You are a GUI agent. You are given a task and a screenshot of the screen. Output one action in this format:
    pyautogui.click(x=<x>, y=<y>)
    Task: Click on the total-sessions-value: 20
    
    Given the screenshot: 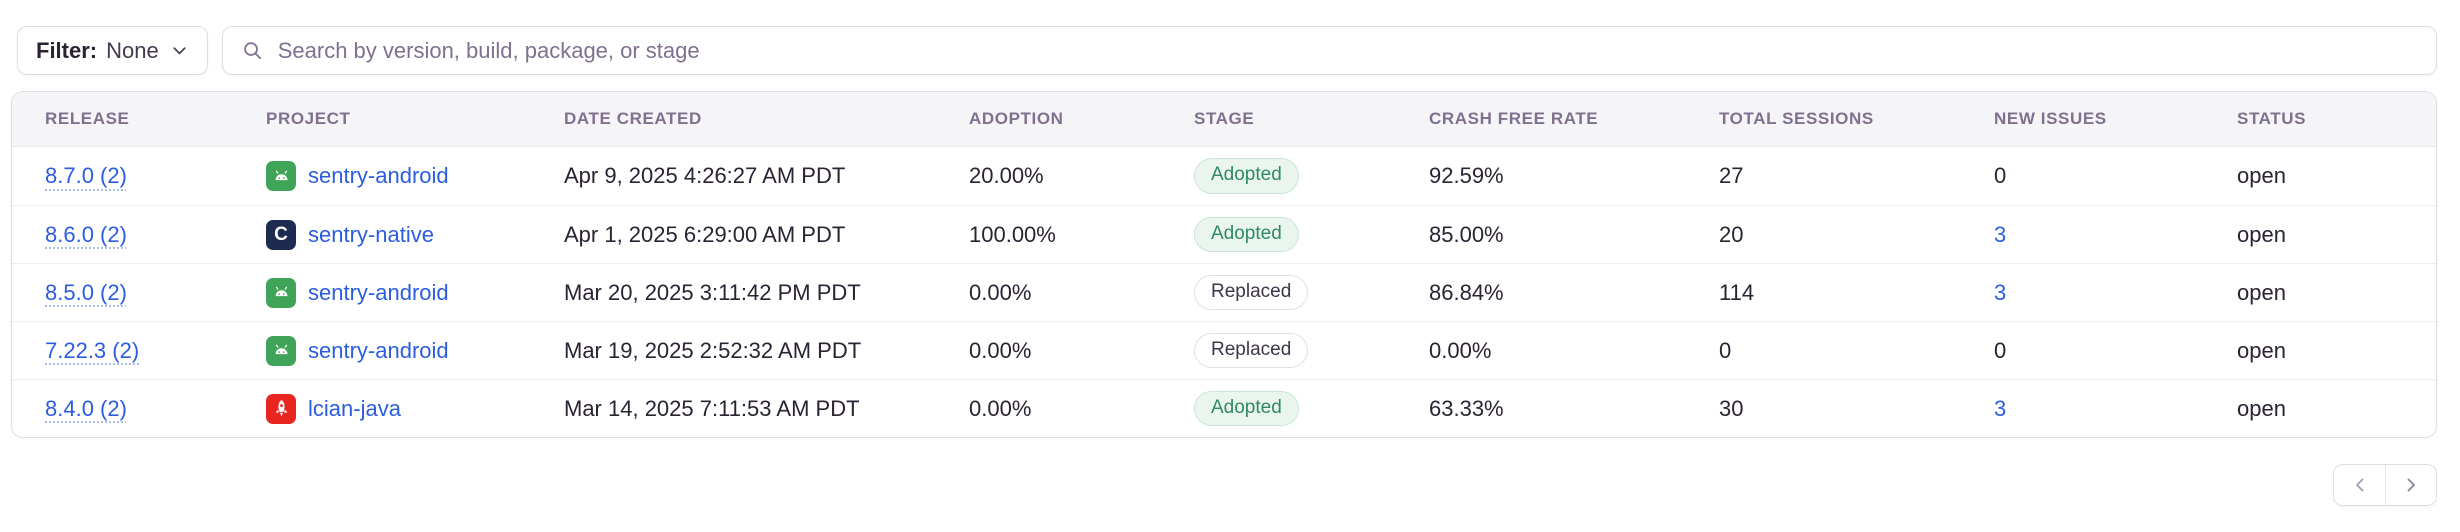 What is the action you would take?
    pyautogui.click(x=1731, y=234)
    